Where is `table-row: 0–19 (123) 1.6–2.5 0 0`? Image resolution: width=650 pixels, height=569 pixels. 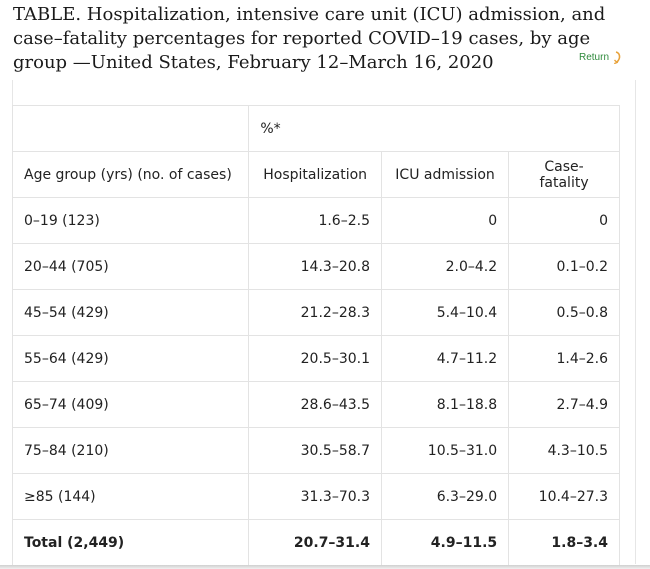 table-row: 0–19 (123) 1.6–2.5 0 0 is located at coordinates (315, 220).